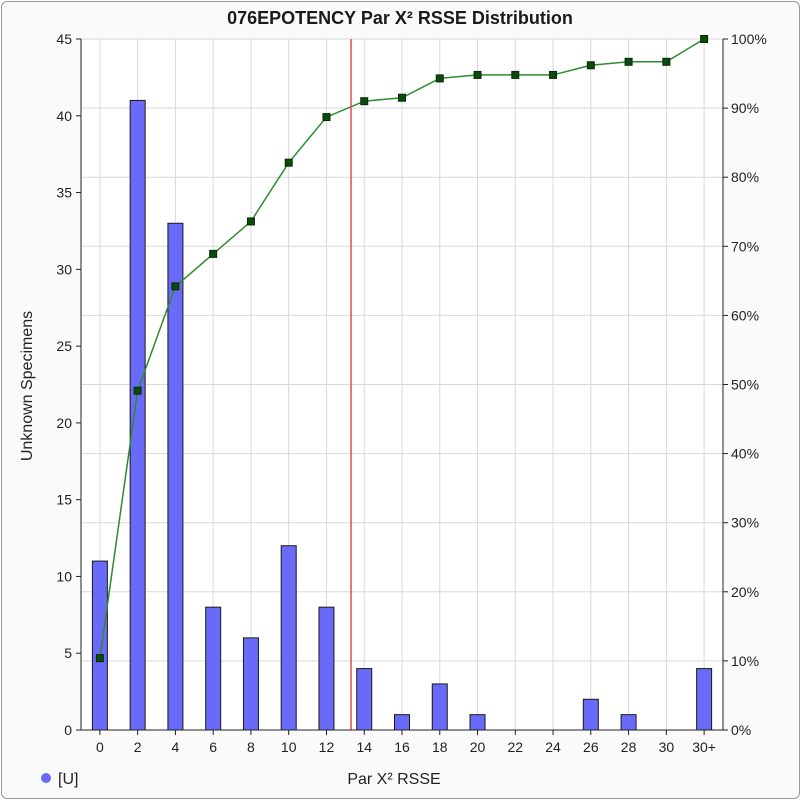 This screenshot has height=800, width=801. Describe the element at coordinates (704, 747) in the screenshot. I see `x-tick-label: 30+` at that location.